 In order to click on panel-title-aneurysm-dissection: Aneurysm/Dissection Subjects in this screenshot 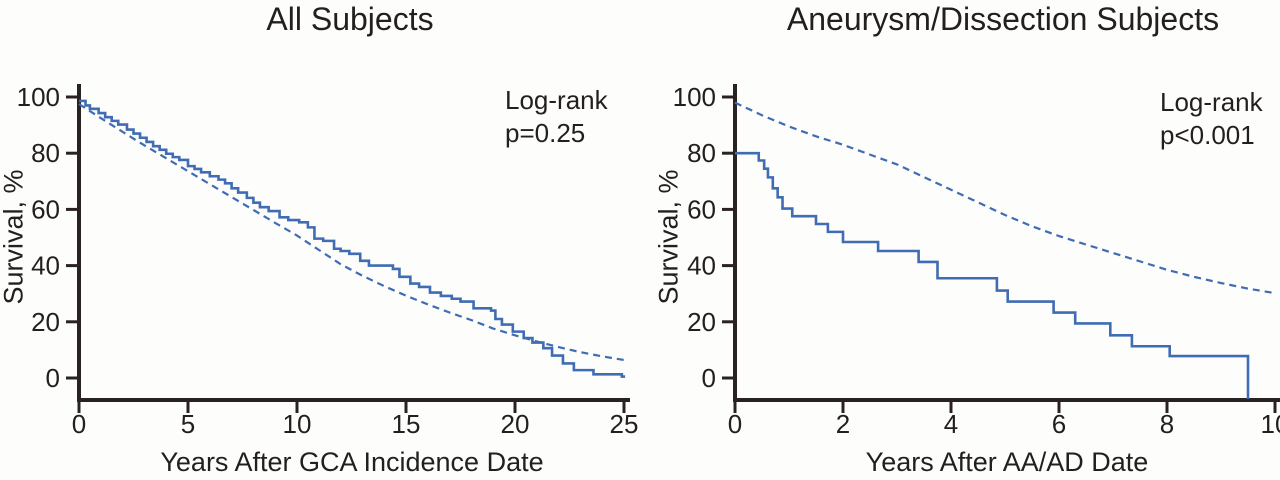, I will do `click(1003, 19)`.